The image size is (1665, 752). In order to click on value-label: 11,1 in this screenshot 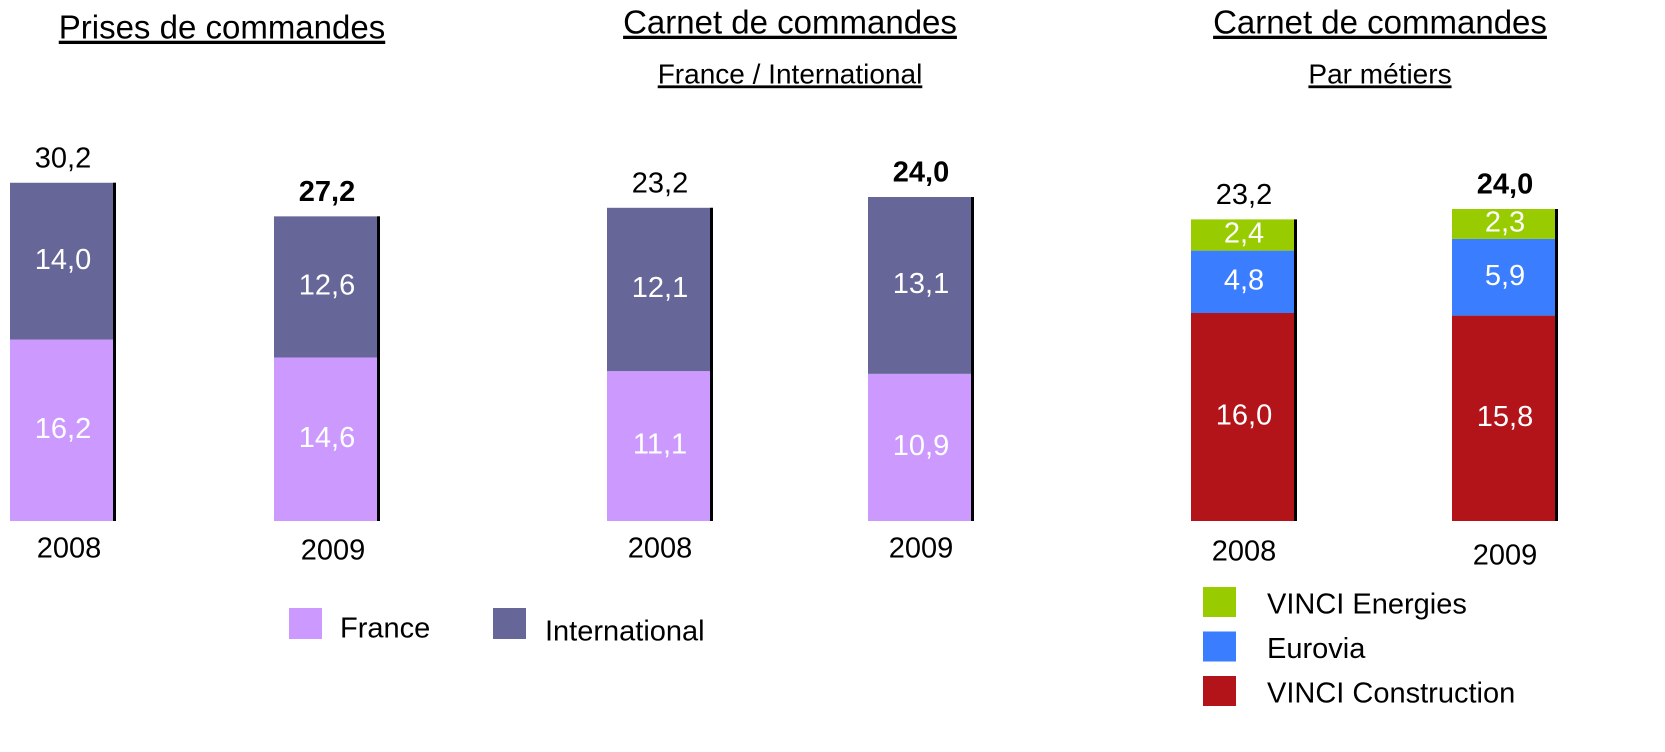, I will do `click(660, 445)`.